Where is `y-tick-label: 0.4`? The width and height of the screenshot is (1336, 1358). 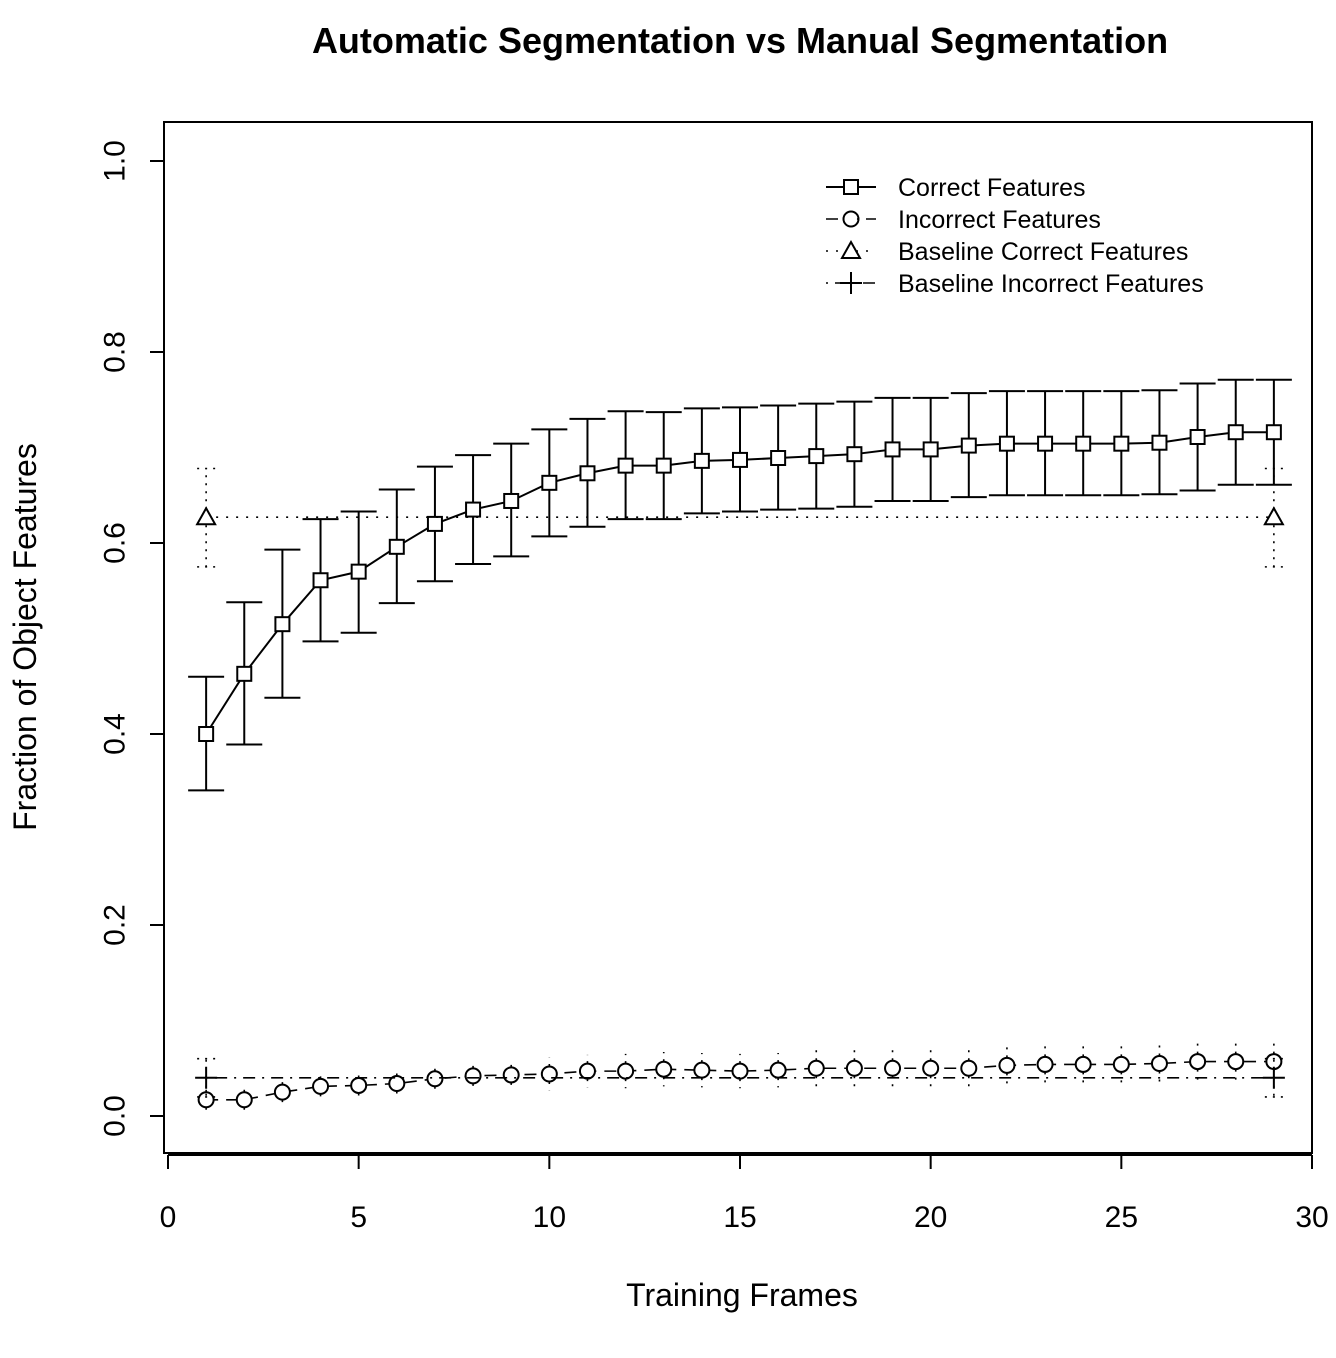 y-tick-label: 0.4 is located at coordinates (115, 734).